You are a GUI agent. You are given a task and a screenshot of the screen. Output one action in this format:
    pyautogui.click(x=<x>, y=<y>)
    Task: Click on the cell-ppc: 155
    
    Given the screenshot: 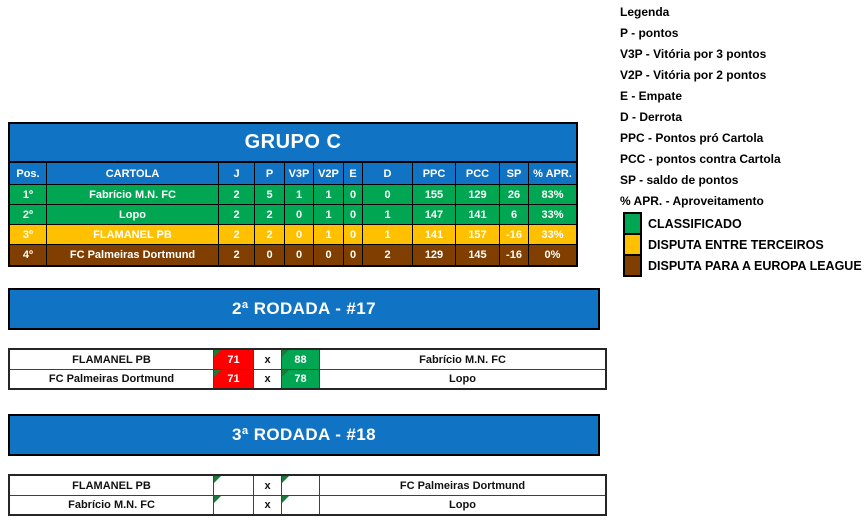 What is the action you would take?
    pyautogui.click(x=434, y=195)
    